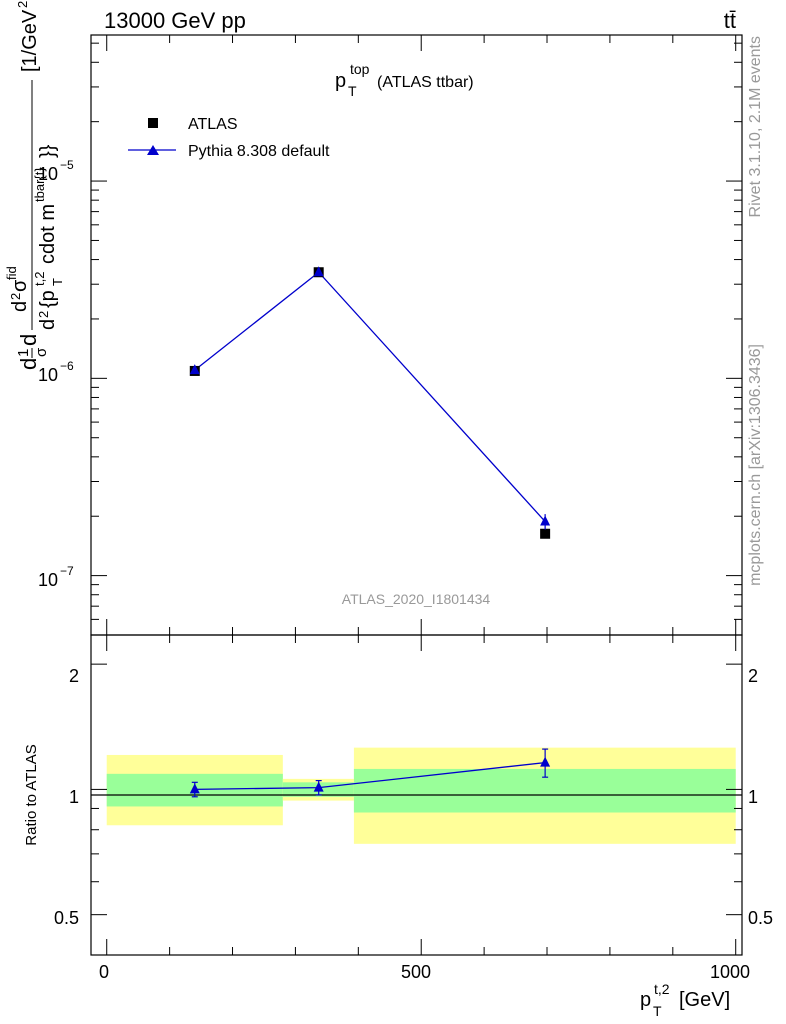 Image resolution: width=786 pixels, height=1024 pixels. What do you see at coordinates (67, 571) in the screenshot?
I see `svg-text: −7` at bounding box center [67, 571].